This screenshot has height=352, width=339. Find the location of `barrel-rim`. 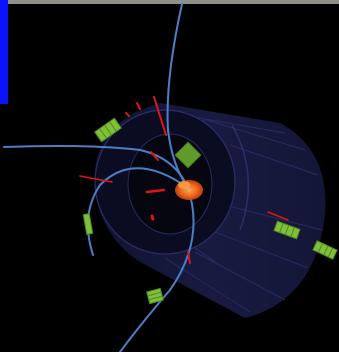

barrel-rim is located at coordinates (240, 177).